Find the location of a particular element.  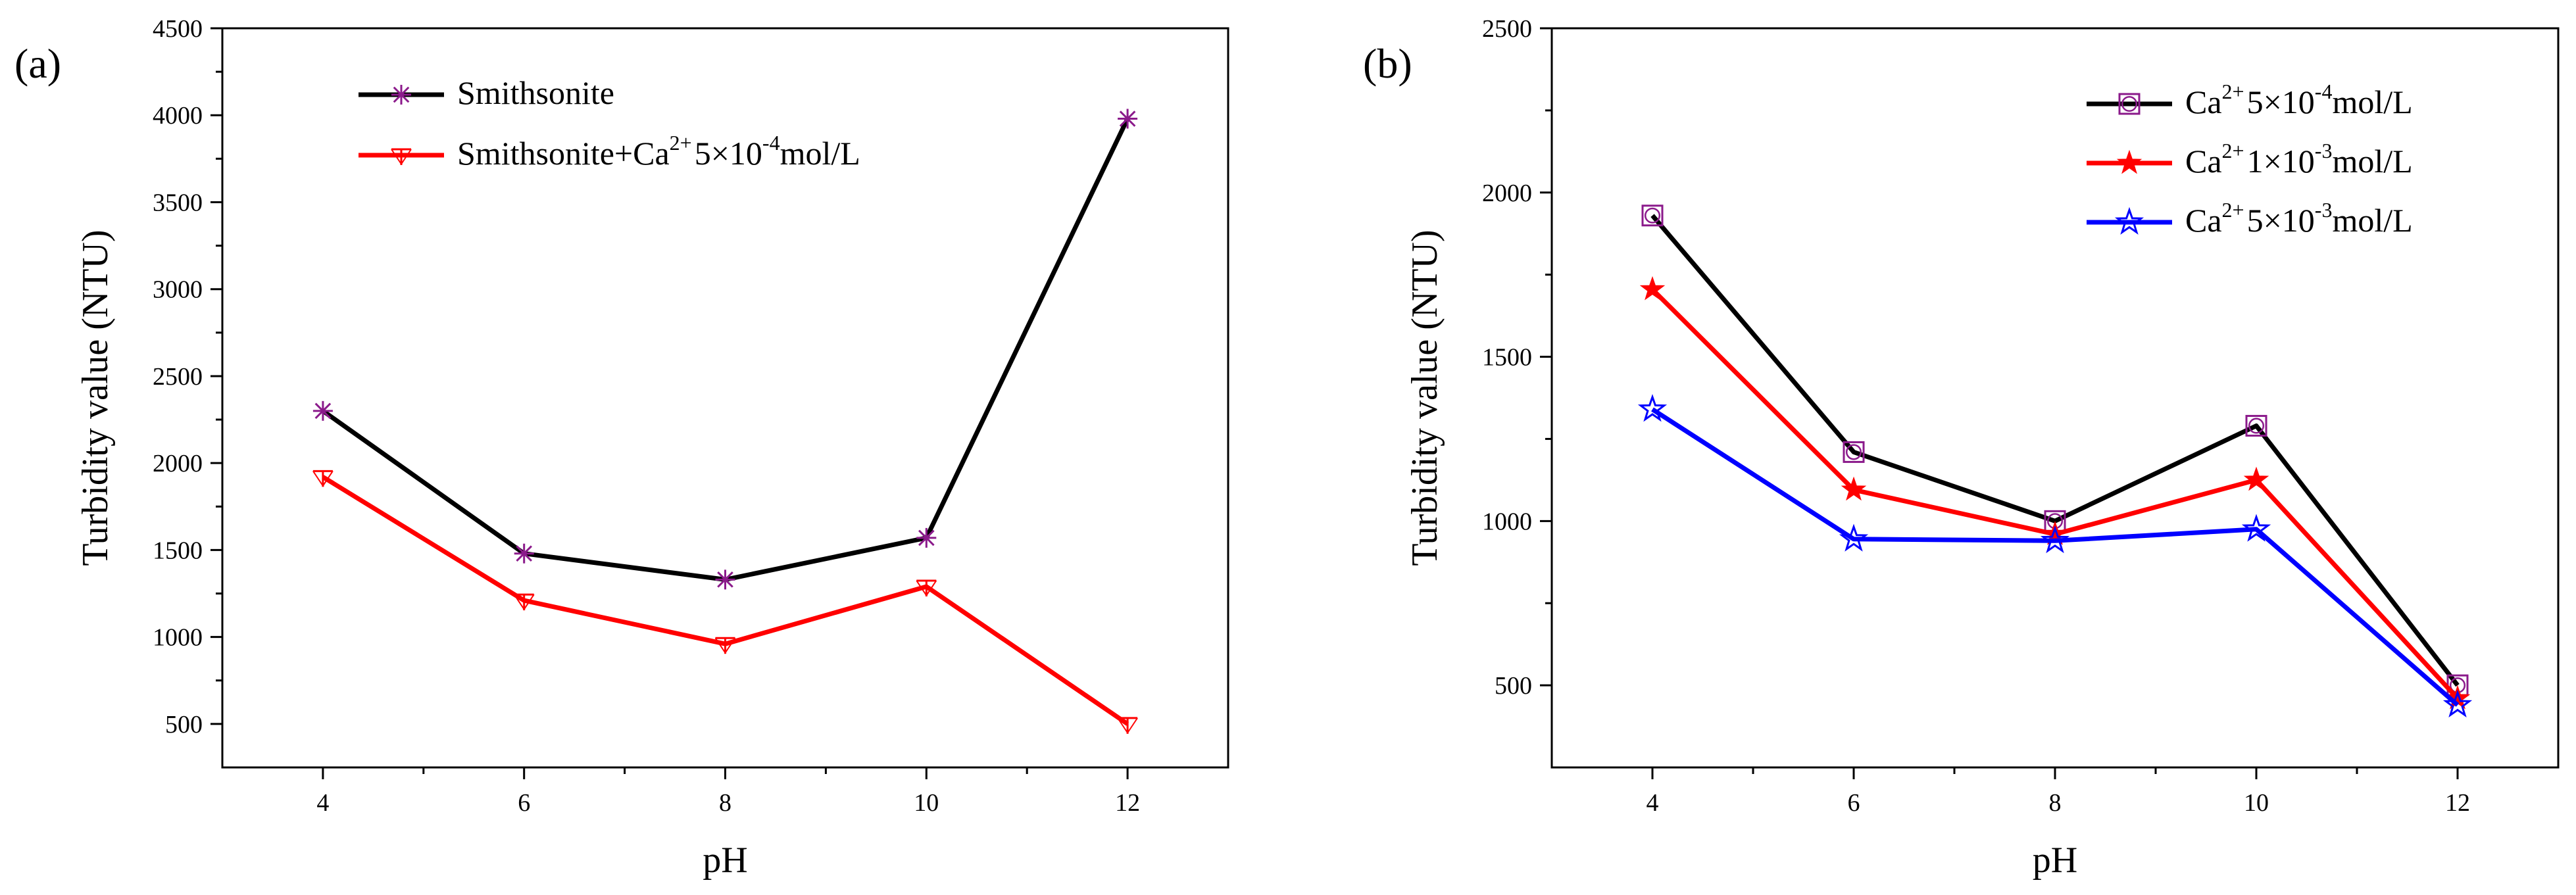

y-tick-label: 2000 is located at coordinates (178, 463).